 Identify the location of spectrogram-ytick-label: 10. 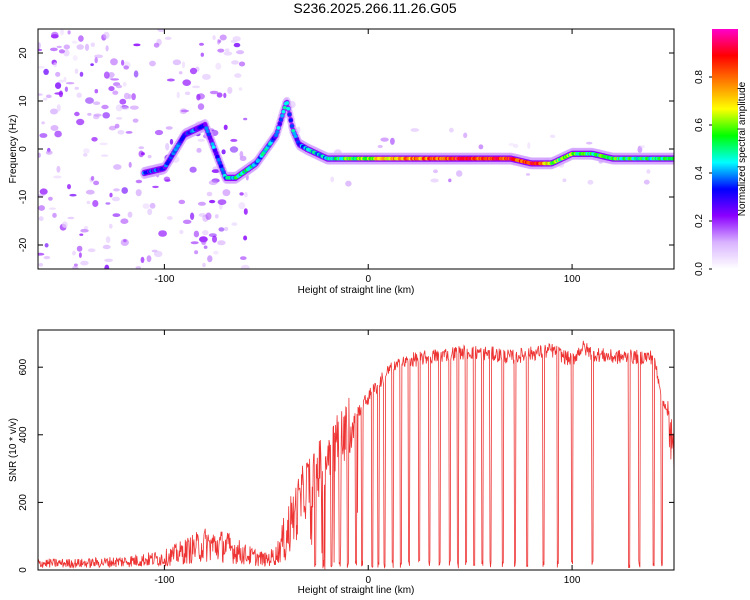
(23, 101).